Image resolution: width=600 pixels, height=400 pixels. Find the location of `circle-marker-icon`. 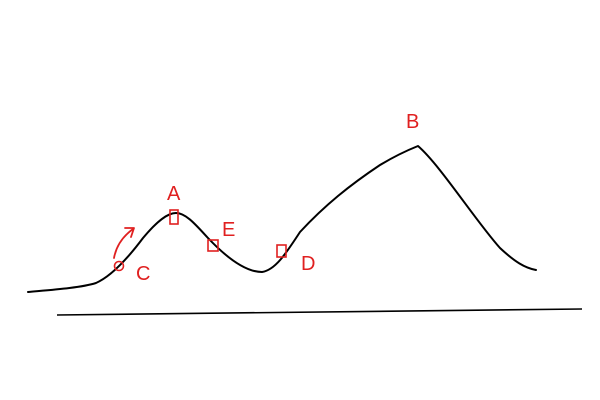

circle-marker-icon is located at coordinates (119, 266).